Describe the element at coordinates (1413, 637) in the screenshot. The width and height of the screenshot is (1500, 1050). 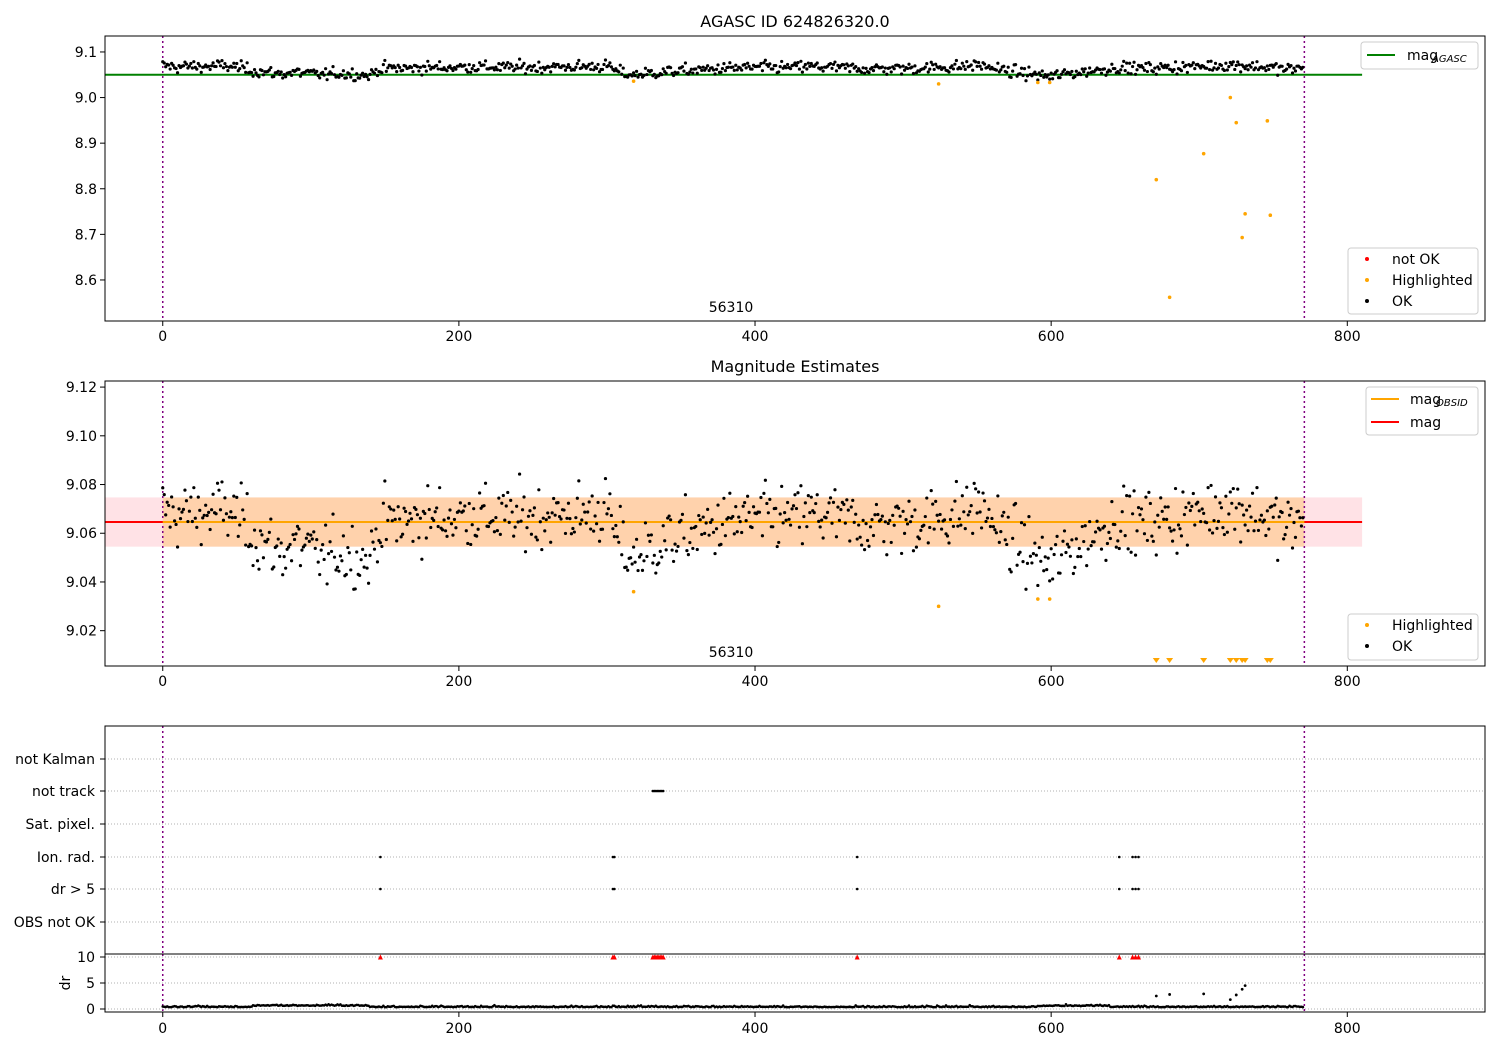
I see `magnitude-lower-legend: Highlighted OK` at that location.